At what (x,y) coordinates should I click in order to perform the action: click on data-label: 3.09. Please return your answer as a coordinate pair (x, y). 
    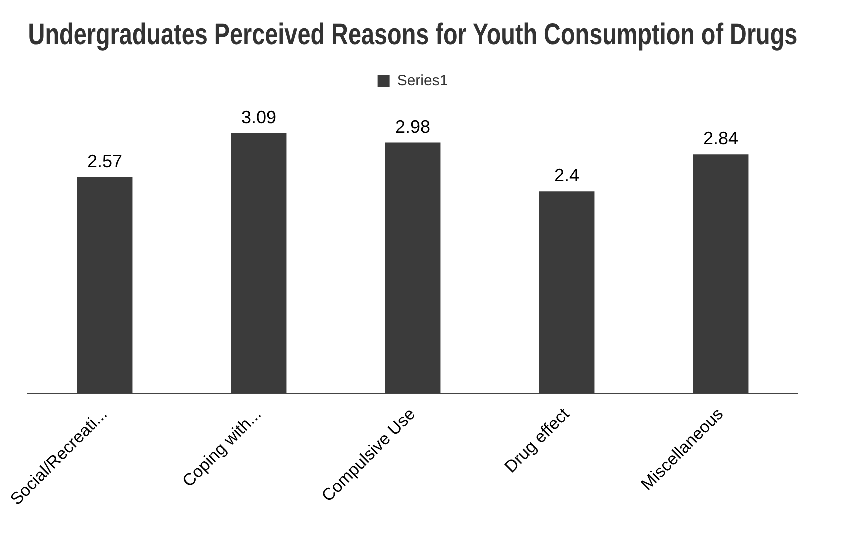
    Looking at the image, I should click on (259, 117).